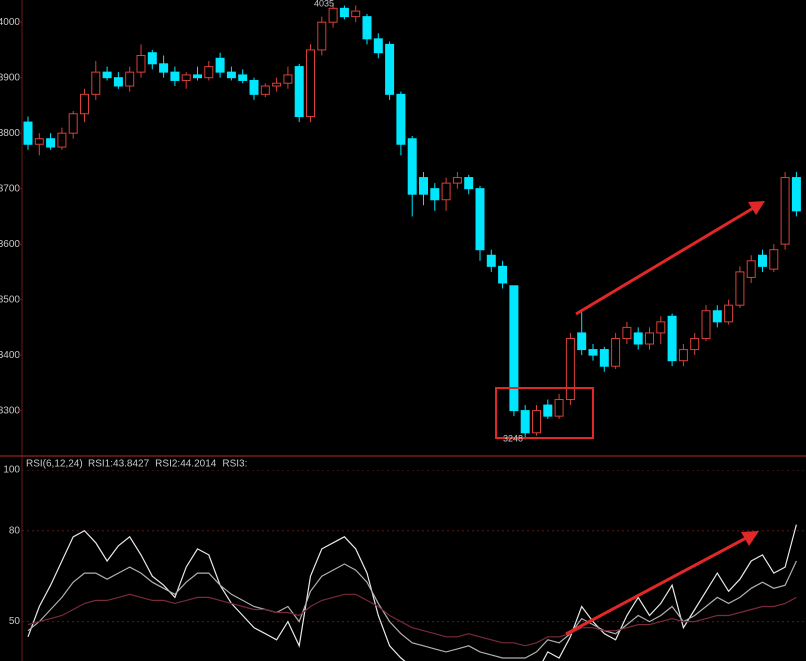 The height and width of the screenshot is (661, 806). I want to click on rsi-title: RSI(6,12,24), so click(54, 464).